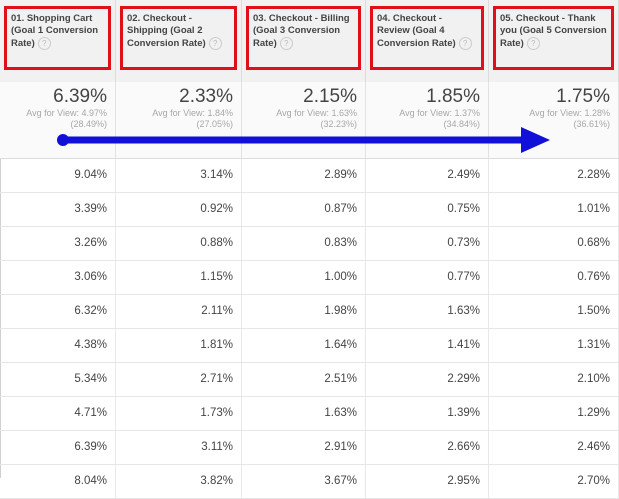 This screenshot has height=499, width=619. What do you see at coordinates (66, 113) in the screenshot?
I see `summary-avg: Avg for View: 4.97%` at bounding box center [66, 113].